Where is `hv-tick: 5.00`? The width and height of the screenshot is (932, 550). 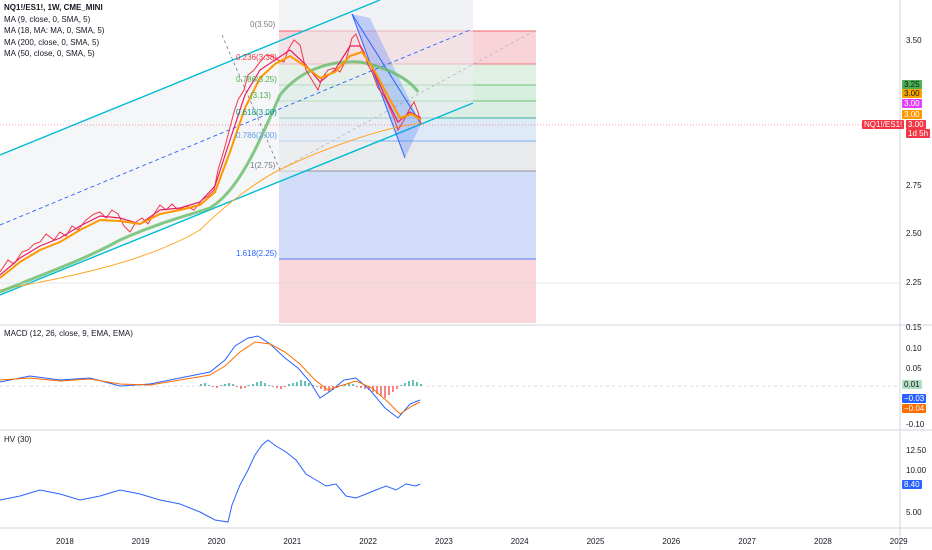 hv-tick: 5.00 is located at coordinates (914, 512).